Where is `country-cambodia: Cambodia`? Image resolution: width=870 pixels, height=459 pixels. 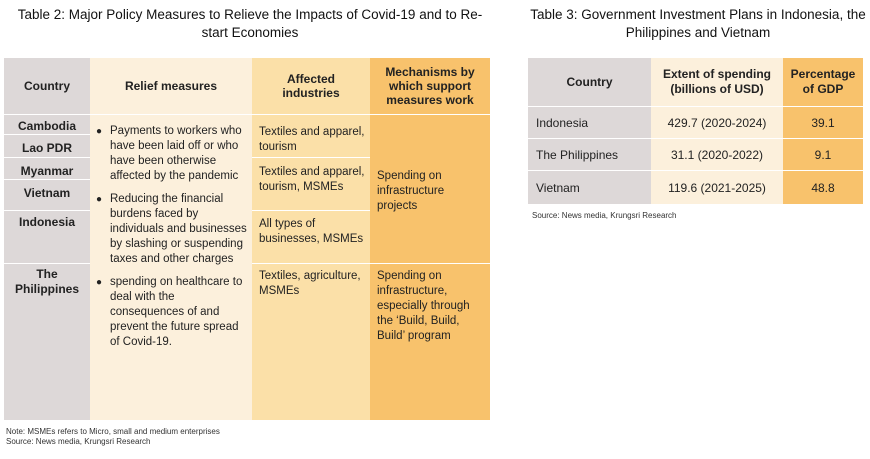 country-cambodia: Cambodia is located at coordinates (46, 126).